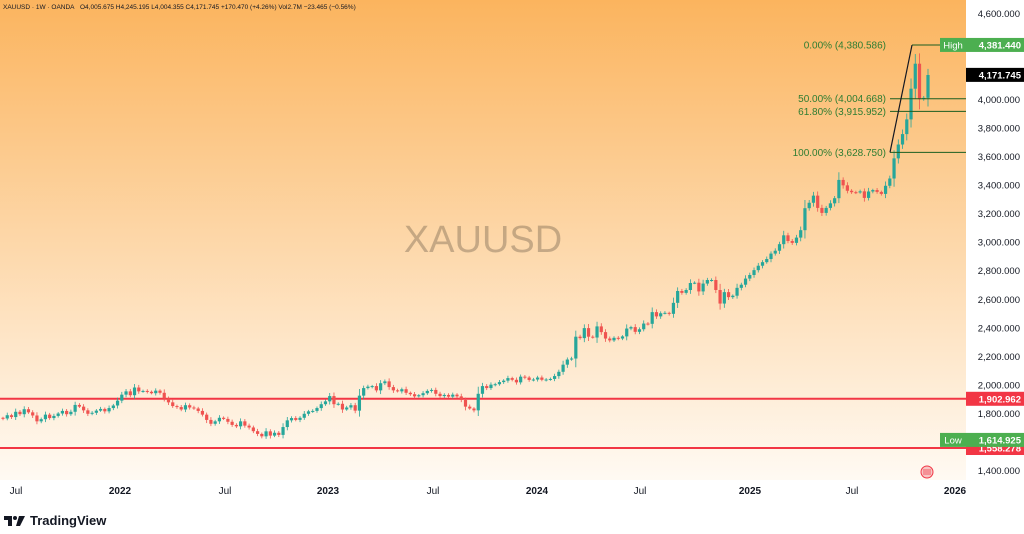 This screenshot has width=1024, height=534. Describe the element at coordinates (955, 491) in the screenshot. I see `x-tick-label: 2026` at that location.